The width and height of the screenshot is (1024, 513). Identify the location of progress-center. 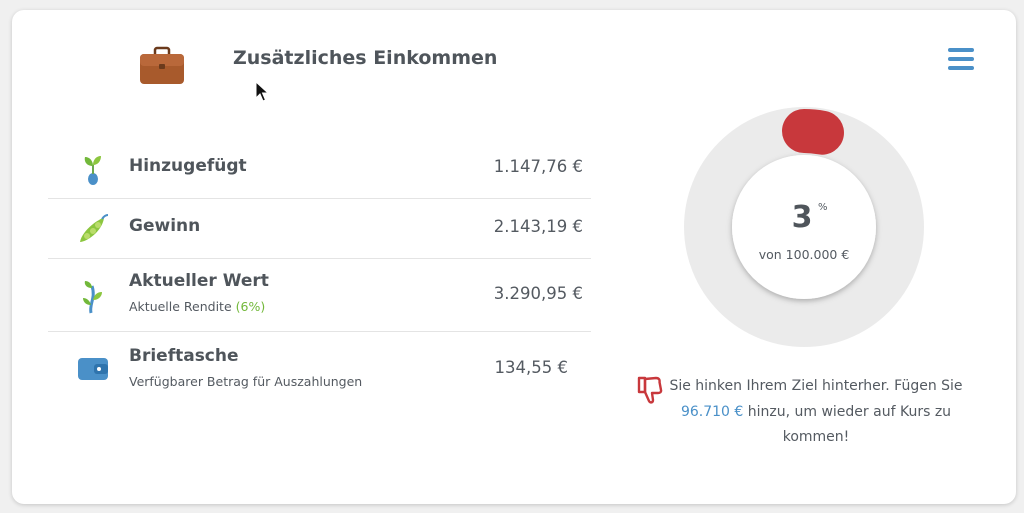
(804, 227).